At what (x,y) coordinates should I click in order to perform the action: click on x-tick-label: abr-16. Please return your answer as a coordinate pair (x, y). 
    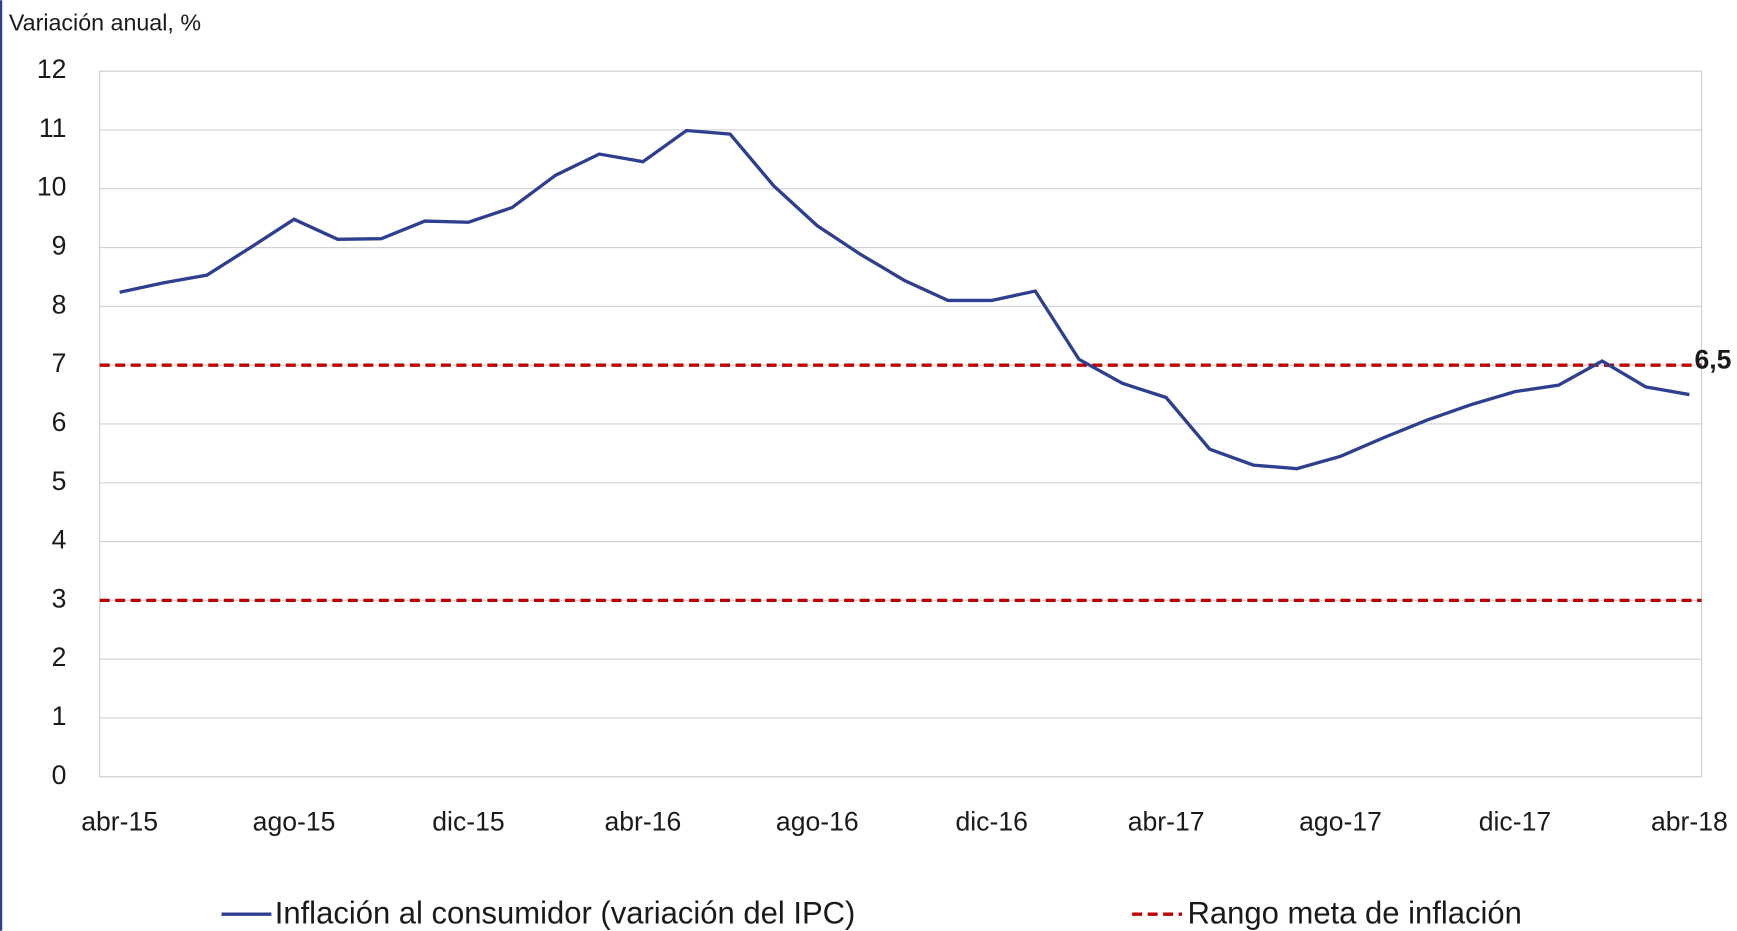
    Looking at the image, I should click on (642, 821).